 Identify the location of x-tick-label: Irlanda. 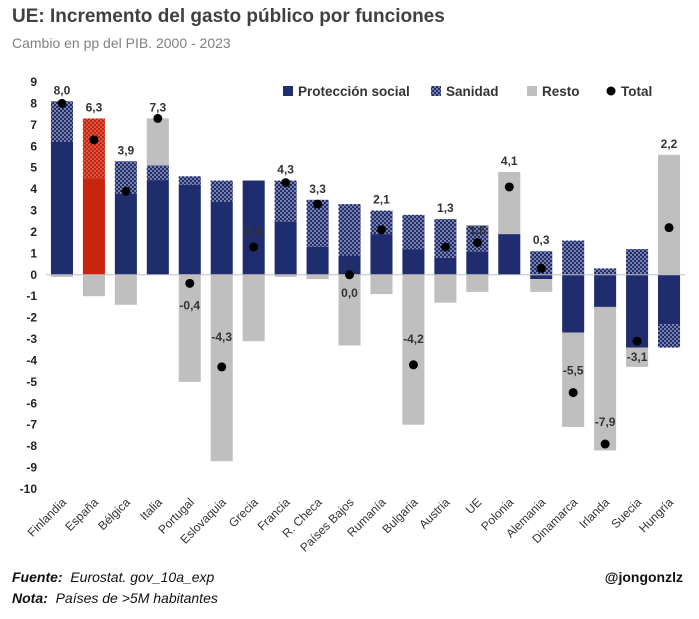
(594, 513).